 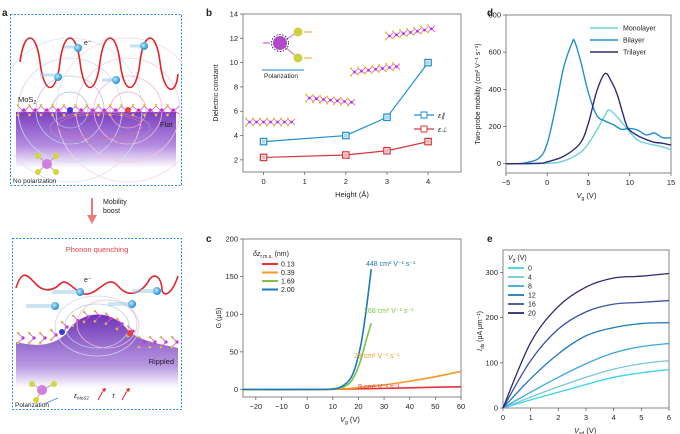 I want to click on y-tick-label: 4, so click(x=236, y=135).